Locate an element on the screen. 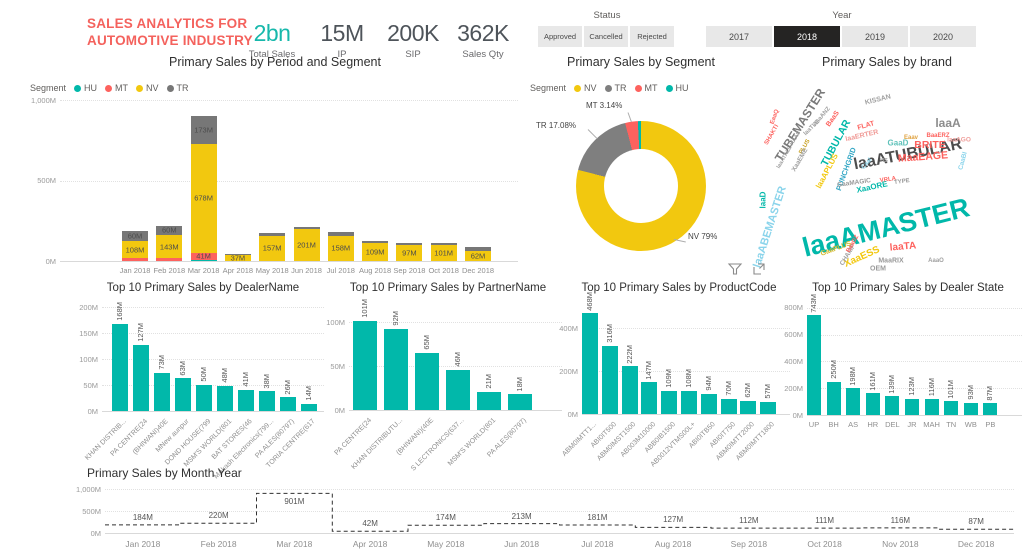  brand-word: SHAKTI is located at coordinates (772, 135).